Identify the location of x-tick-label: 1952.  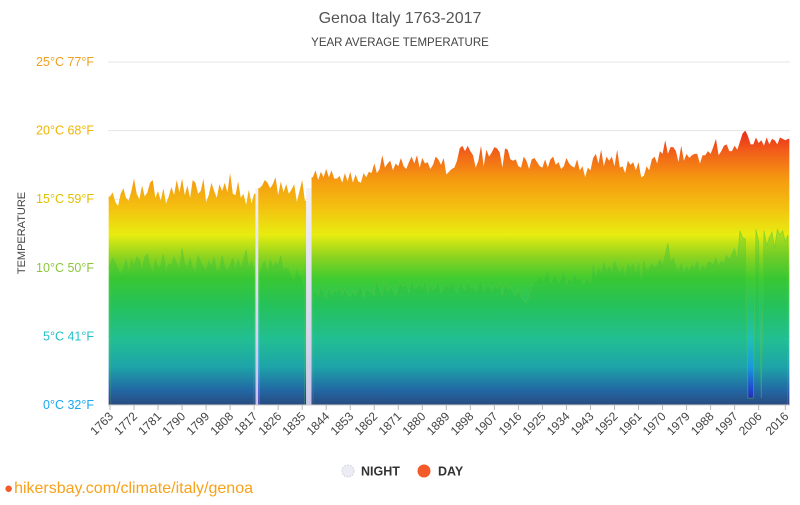
(606, 423).